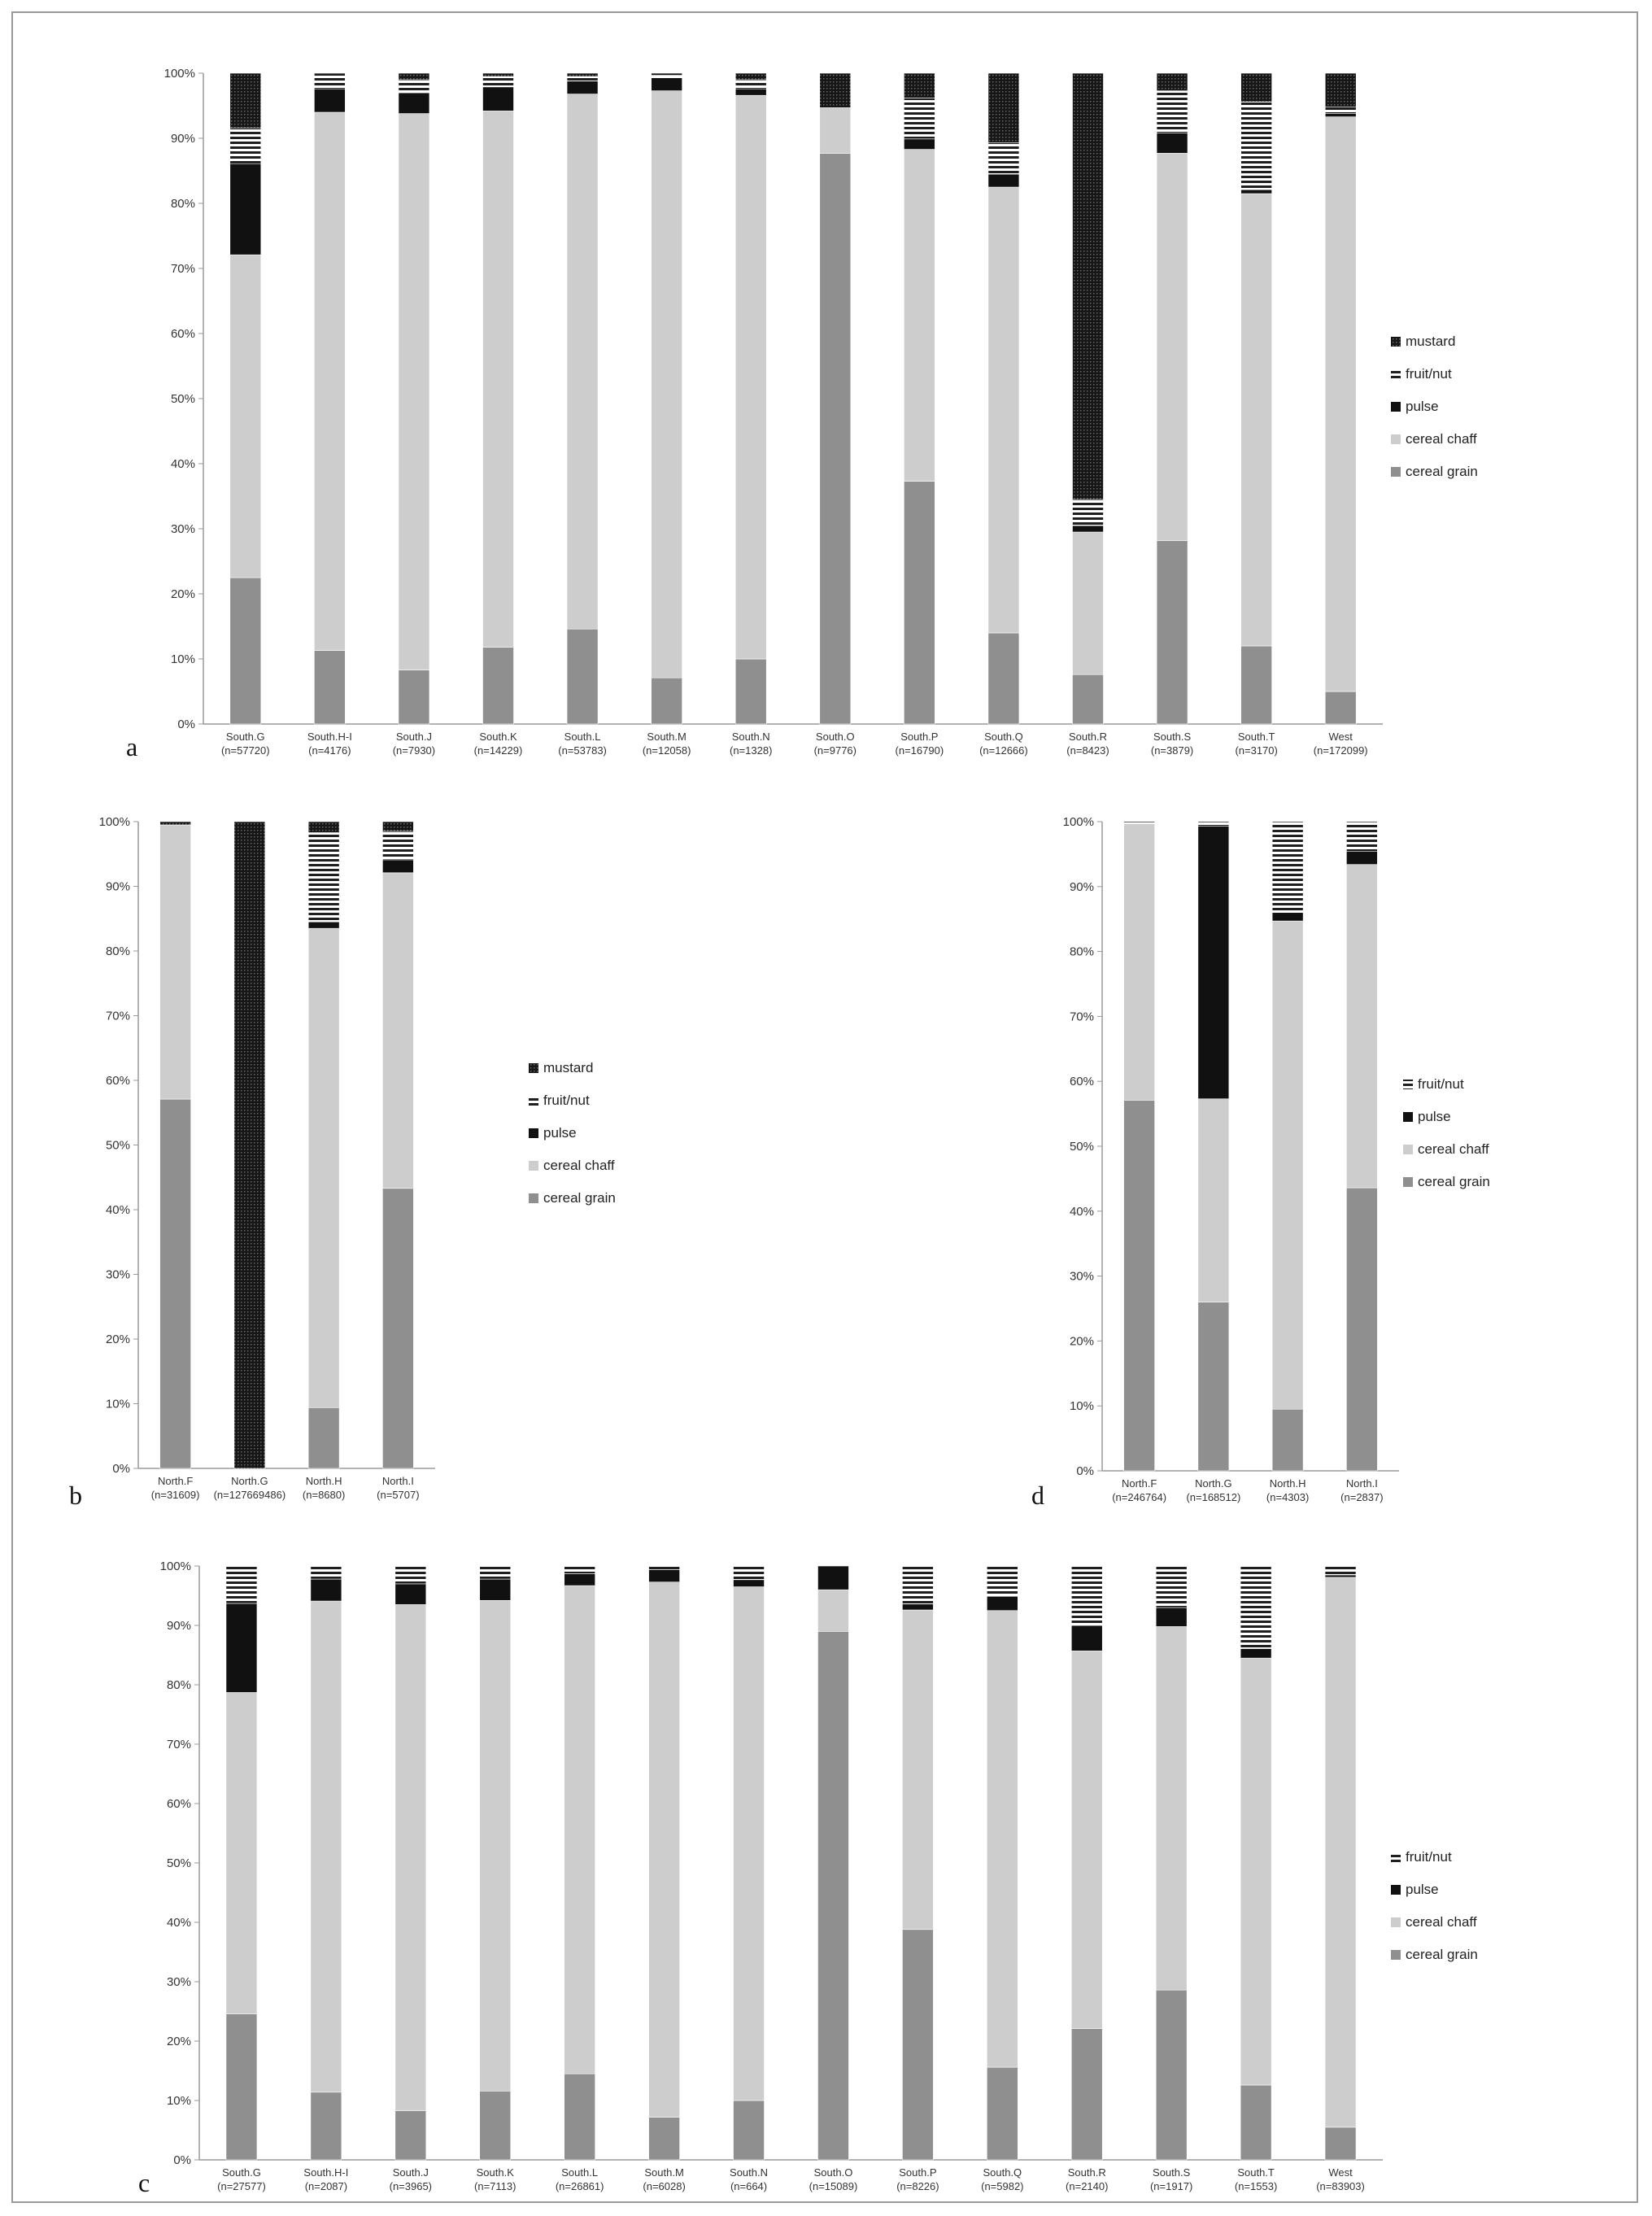 This screenshot has height=2216, width=1652. I want to click on bar-segment-fruit-nut-north-h, so click(1287, 867).